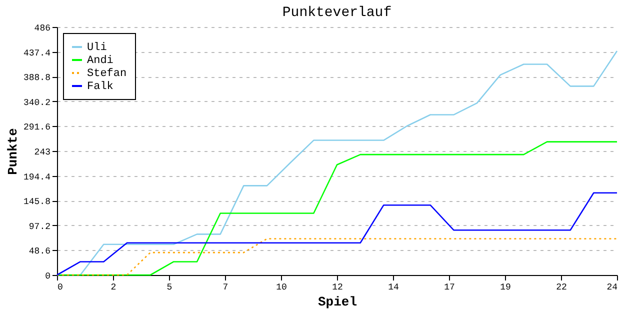 The height and width of the screenshot is (320, 640). Describe the element at coordinates (42, 29) in the screenshot. I see `y-tick-label: 486` at that location.